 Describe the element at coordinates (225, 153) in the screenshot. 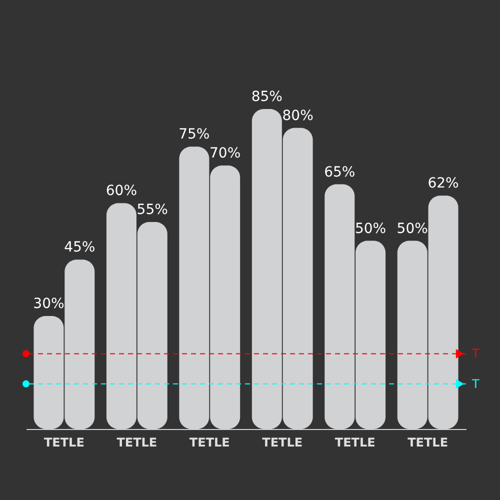

I see `data-label: 70%` at that location.